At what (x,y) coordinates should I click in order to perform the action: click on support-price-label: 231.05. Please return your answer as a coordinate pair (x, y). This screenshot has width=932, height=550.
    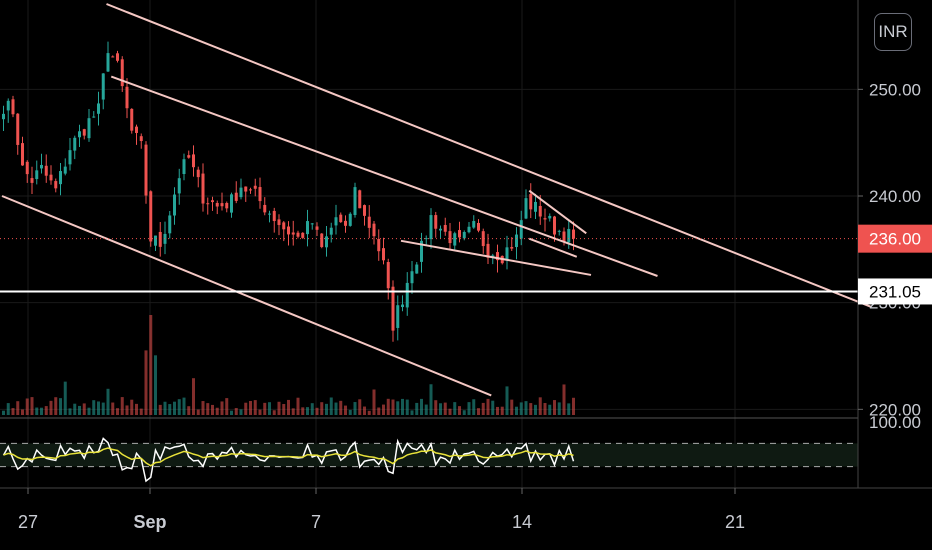
    Looking at the image, I should click on (895, 291).